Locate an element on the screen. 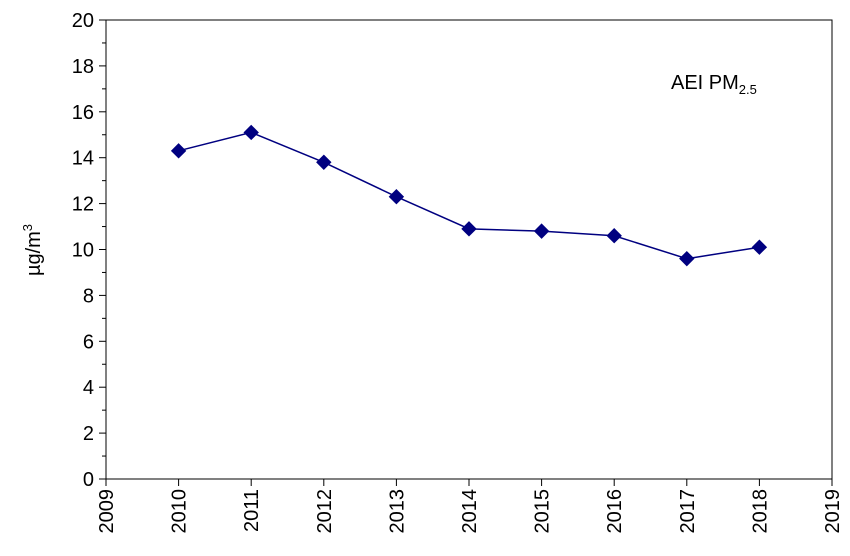  x-tick-label: 2017 is located at coordinates (688, 511).